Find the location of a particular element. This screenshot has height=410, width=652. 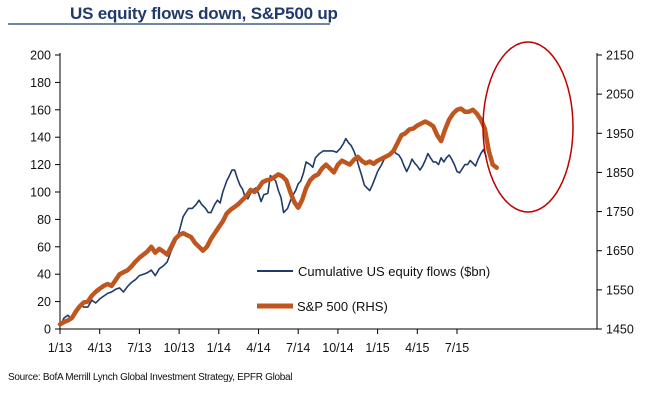

right-axis-tick-label: 1850 is located at coordinates (620, 173).